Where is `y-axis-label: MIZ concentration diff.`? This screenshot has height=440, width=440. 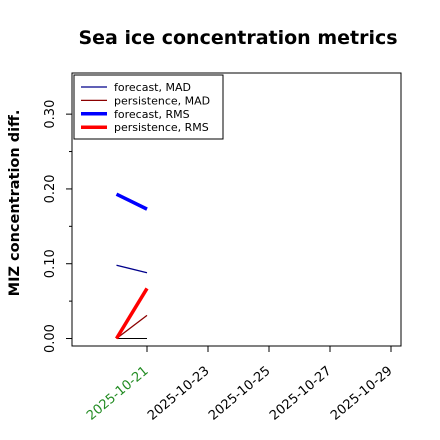
y-axis-label: MIZ concentration diff. is located at coordinates (15, 203).